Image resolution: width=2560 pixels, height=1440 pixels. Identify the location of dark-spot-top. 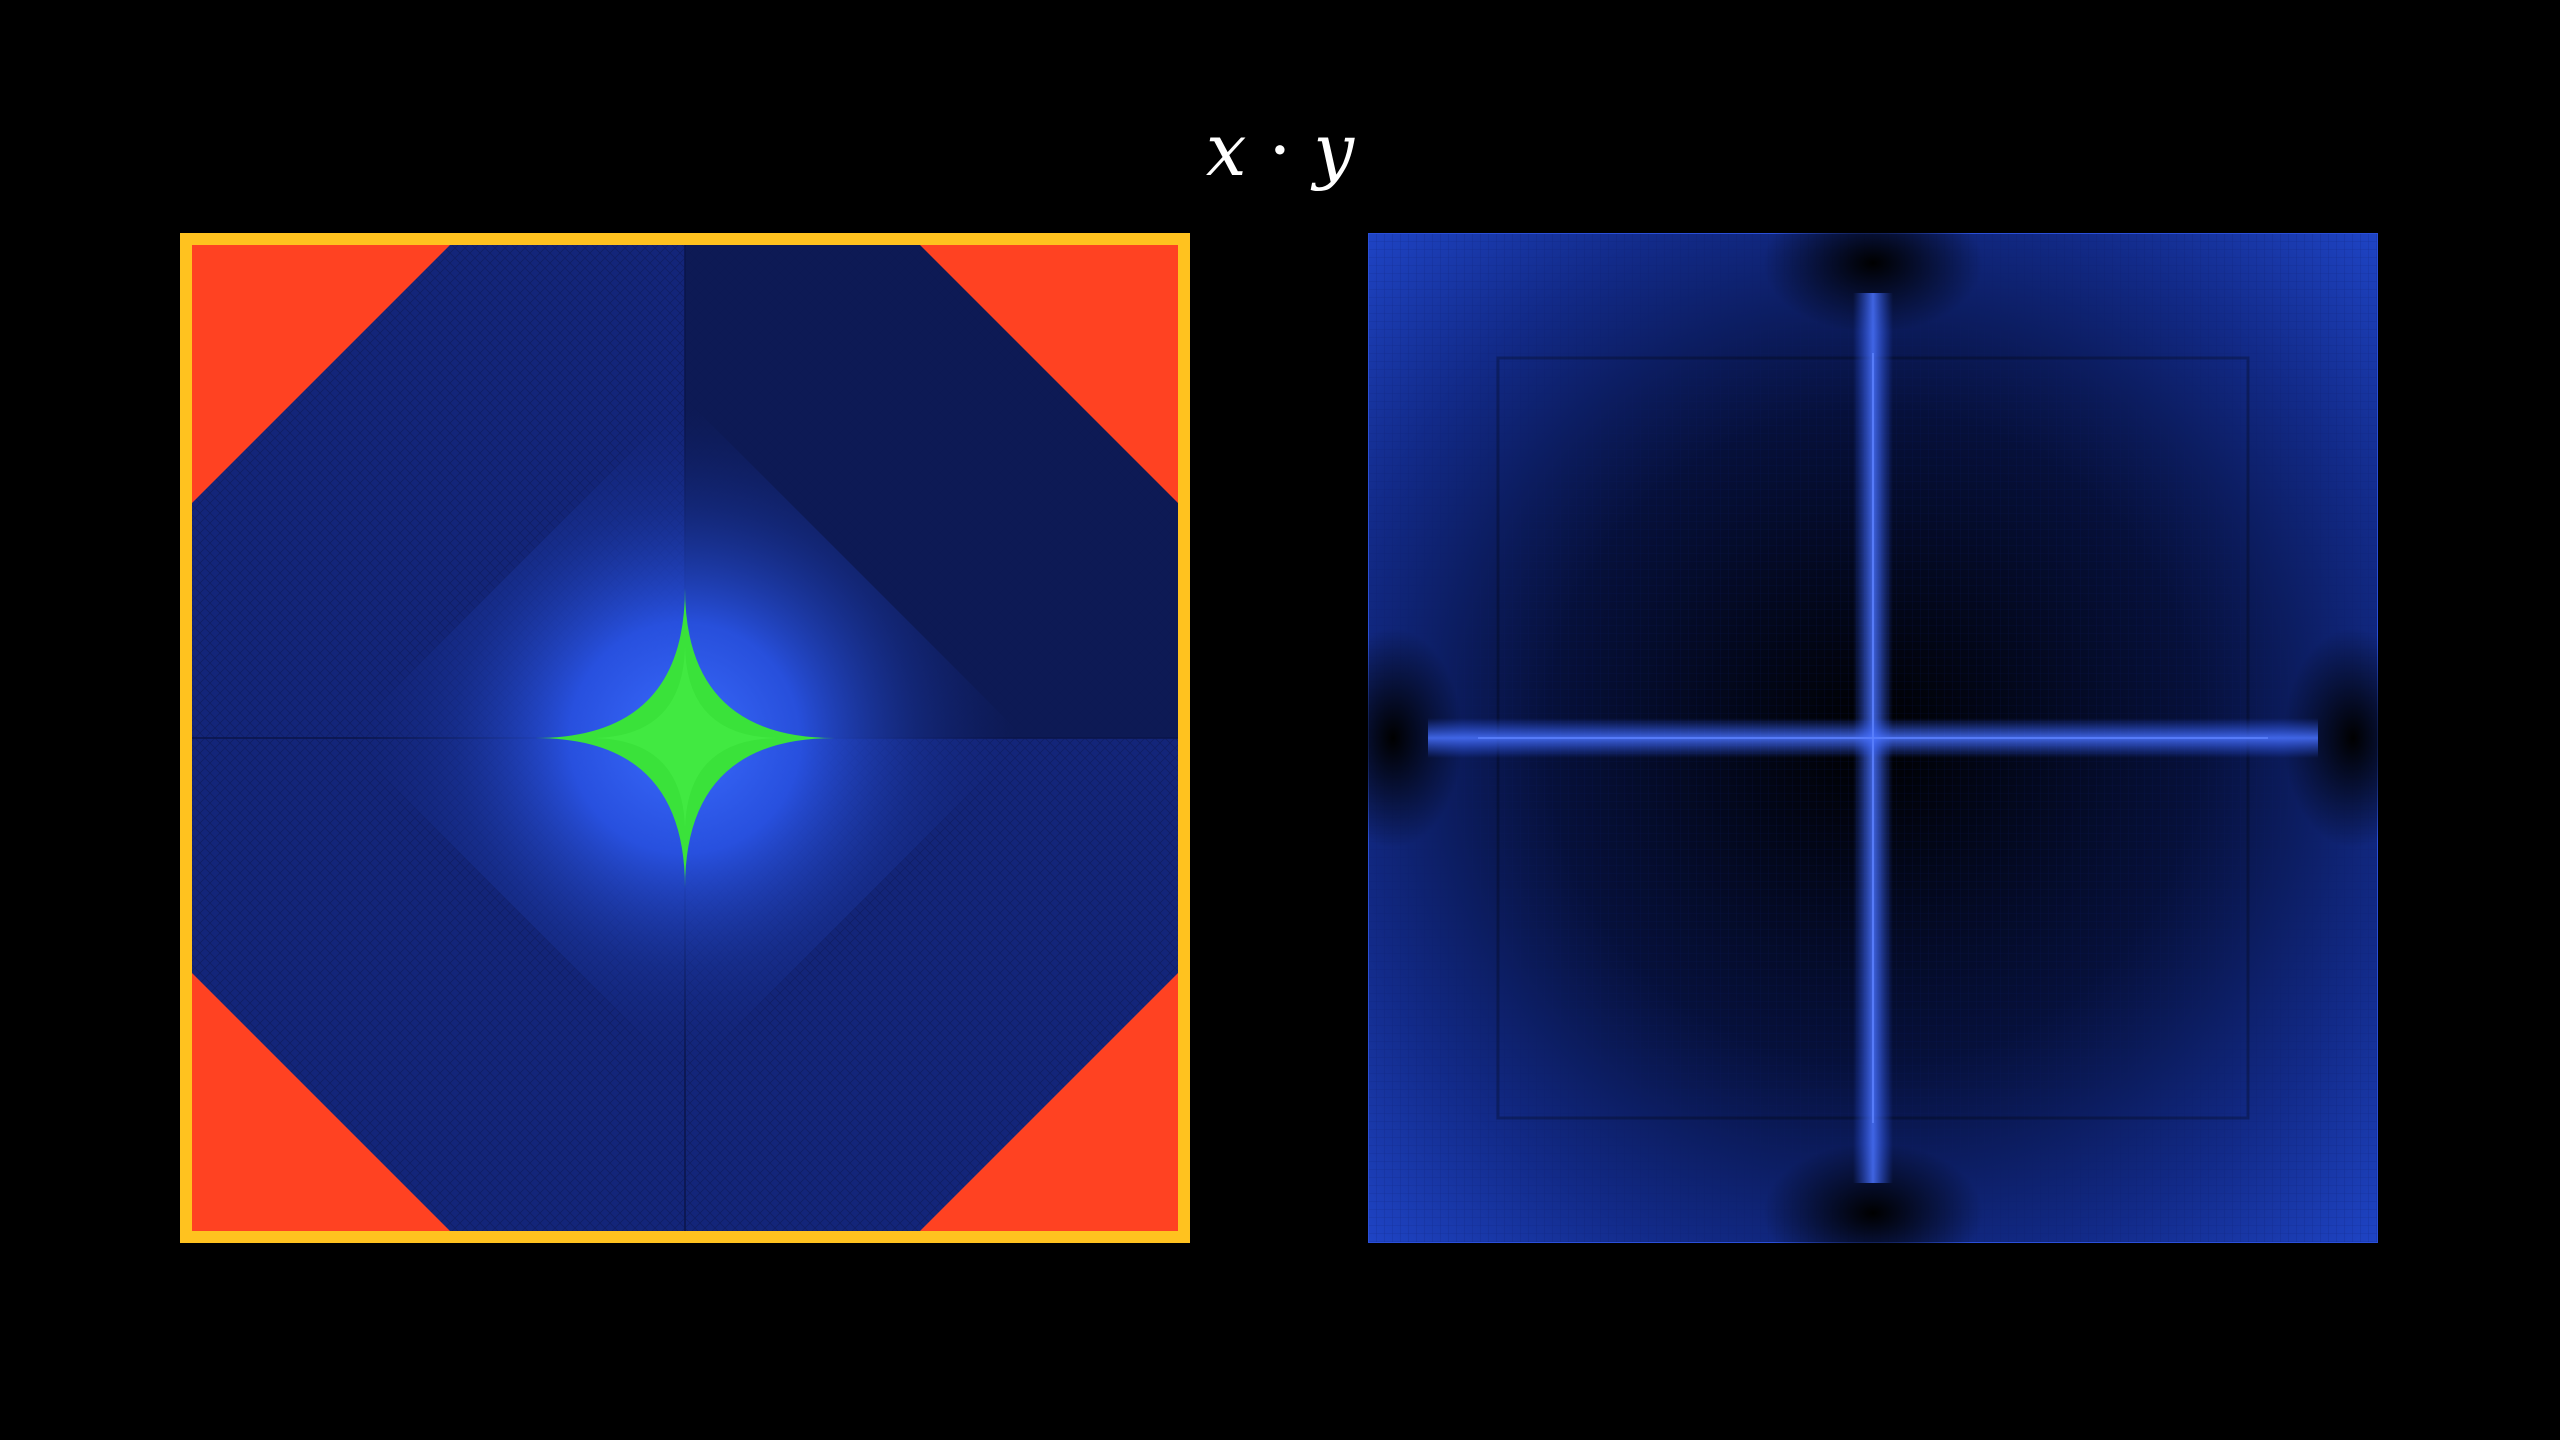
(1873, 283).